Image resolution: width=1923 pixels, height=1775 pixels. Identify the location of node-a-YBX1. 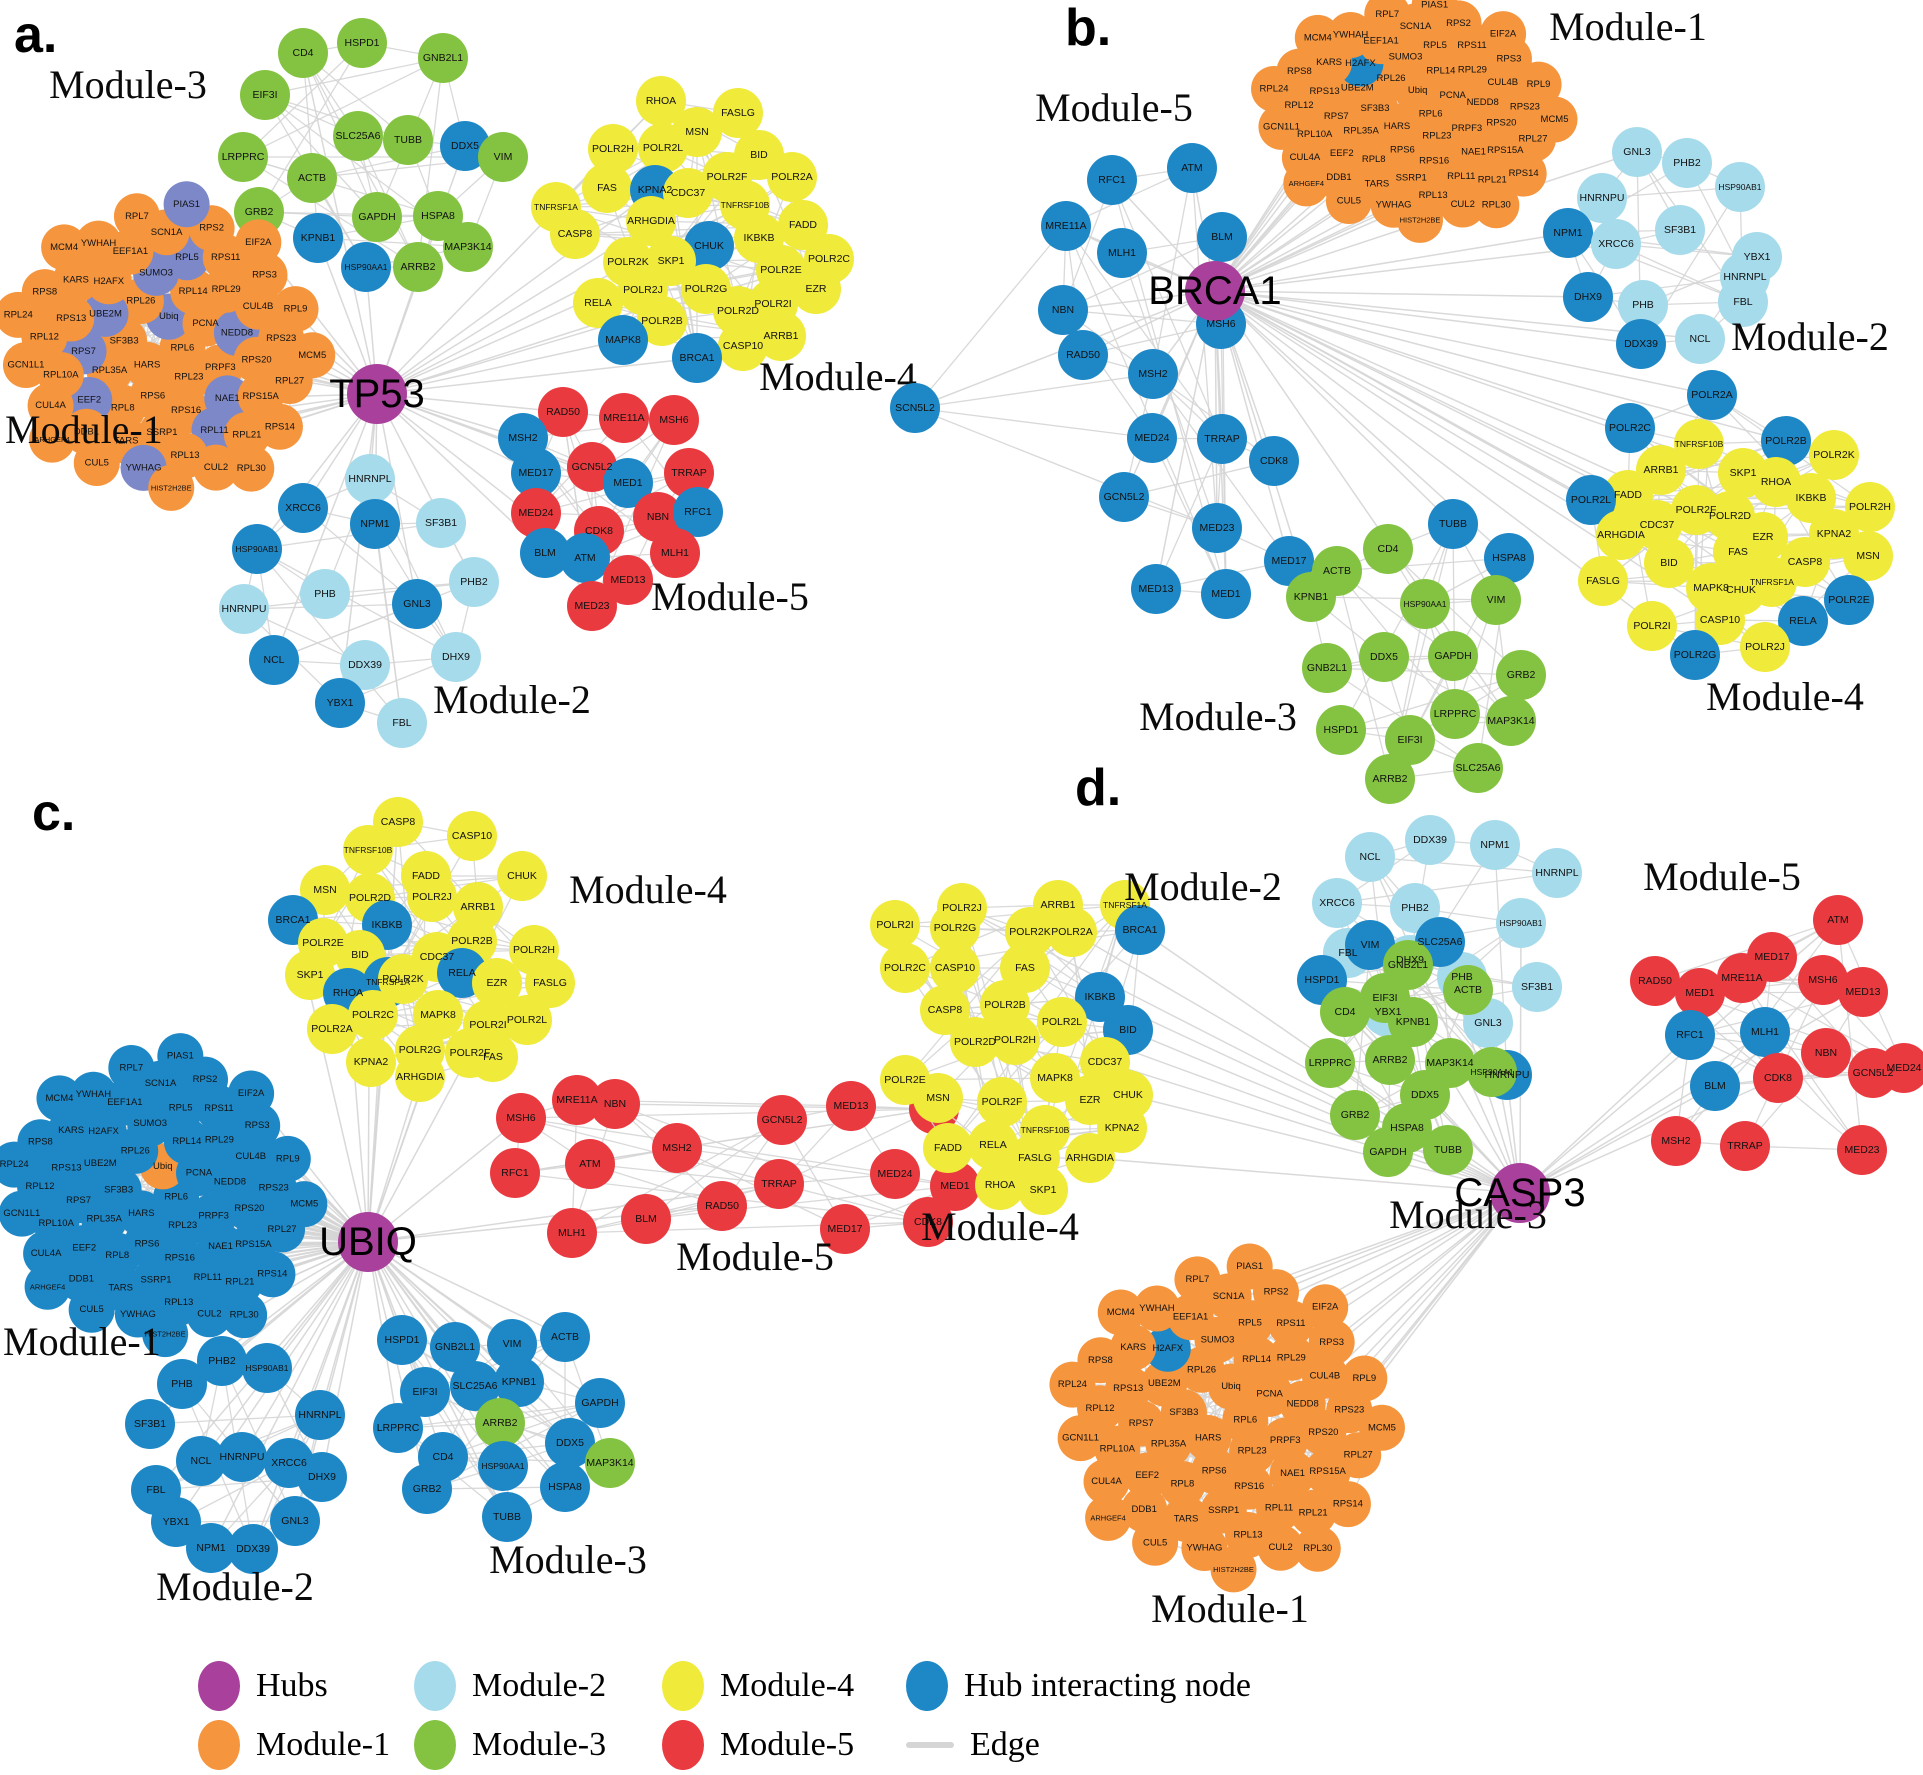
(340, 703).